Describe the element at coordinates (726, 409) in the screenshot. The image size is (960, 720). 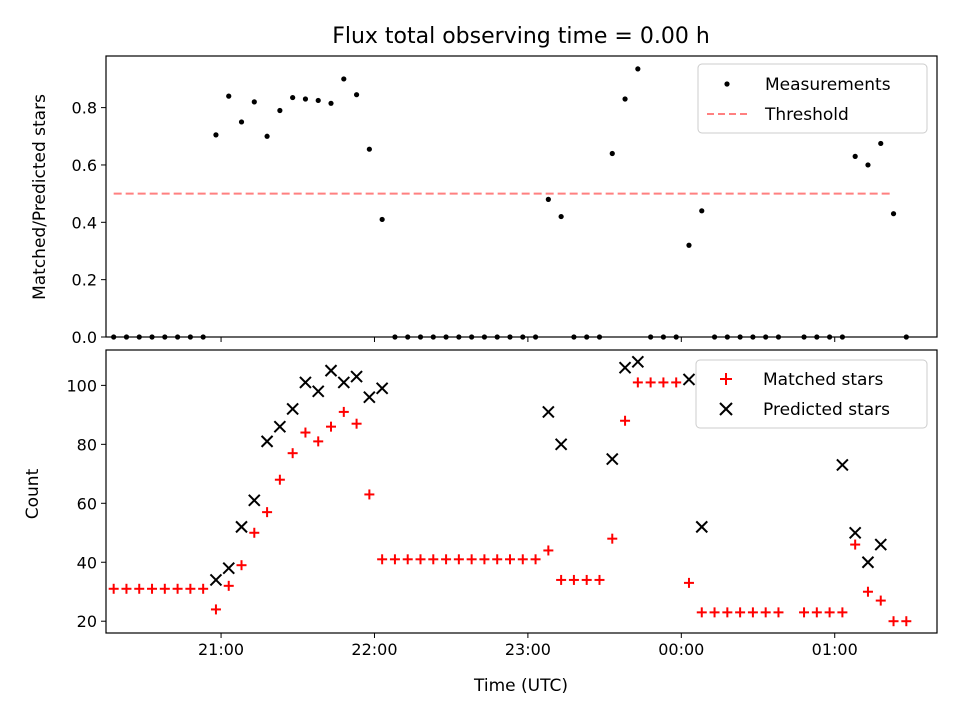
I see `legend-predicted-marker` at that location.